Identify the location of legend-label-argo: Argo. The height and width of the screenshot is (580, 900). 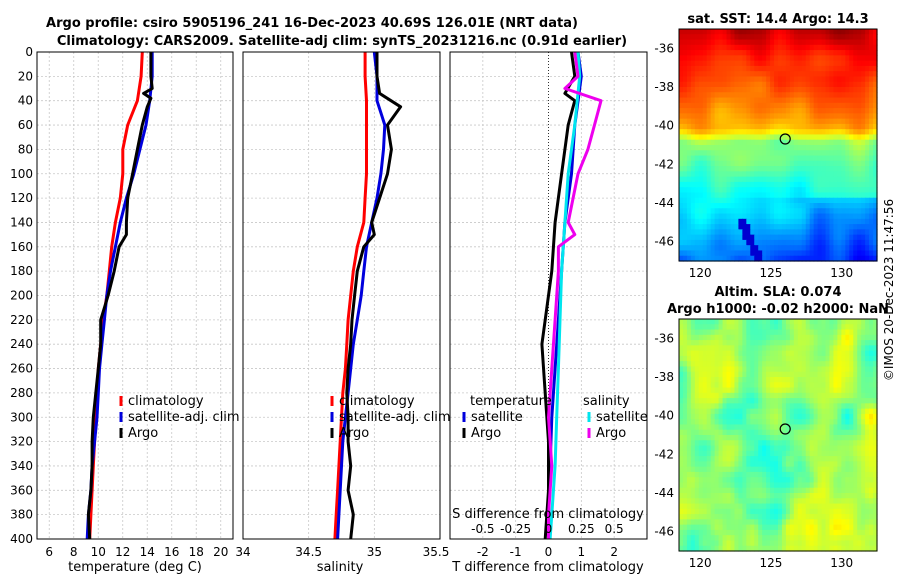
(143, 433).